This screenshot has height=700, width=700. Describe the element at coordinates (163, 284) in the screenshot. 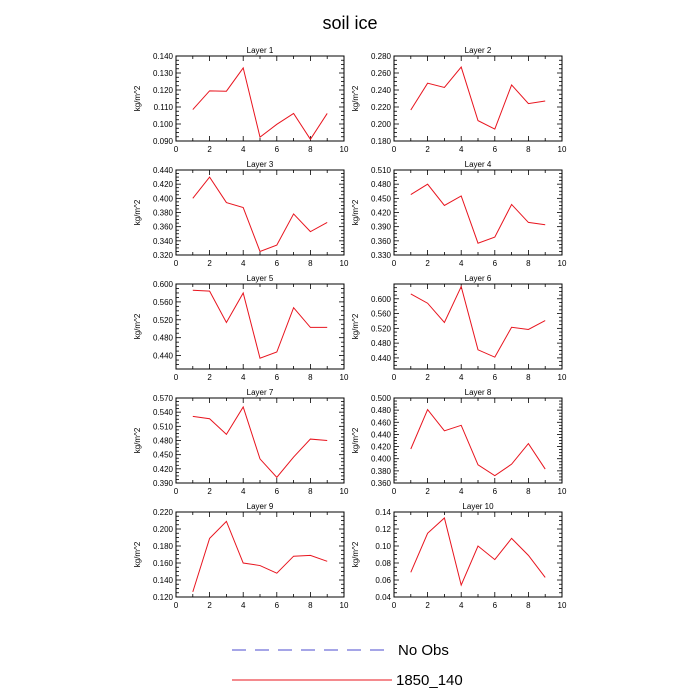

I see `y-tick-label: 0.600` at that location.